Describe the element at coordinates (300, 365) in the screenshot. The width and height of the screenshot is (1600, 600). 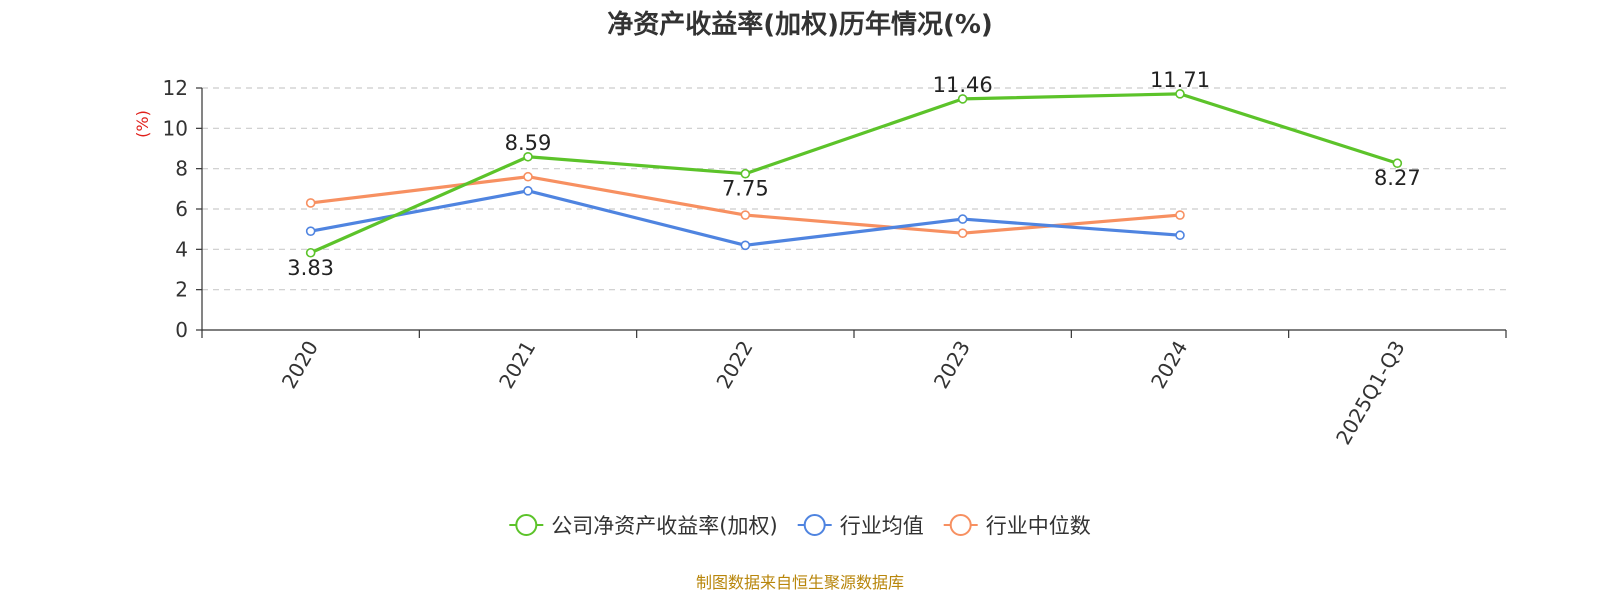
I see `x-tick-label: 2020` at that location.